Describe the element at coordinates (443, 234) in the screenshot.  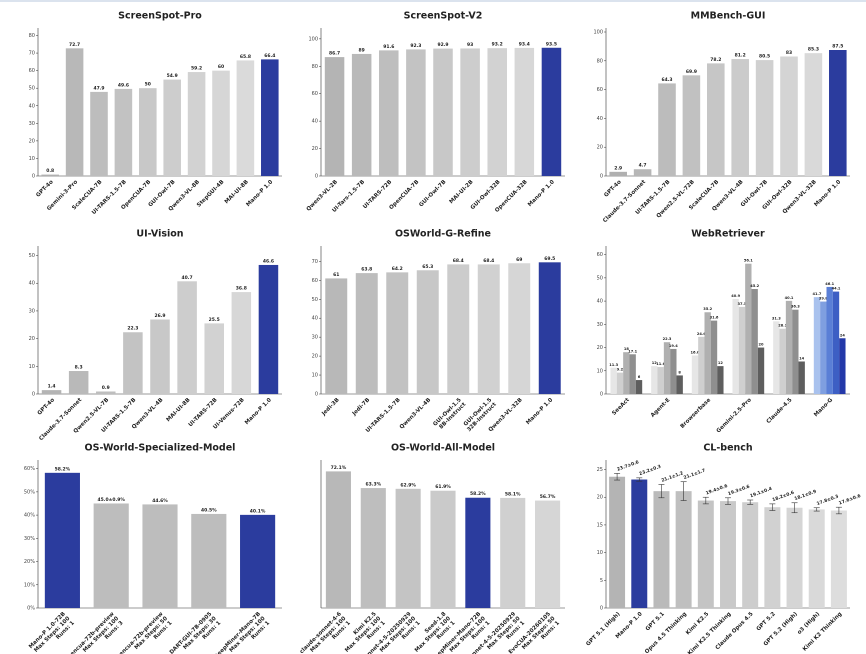
I see `chart-title: OSWorld-G-Refine` at that location.